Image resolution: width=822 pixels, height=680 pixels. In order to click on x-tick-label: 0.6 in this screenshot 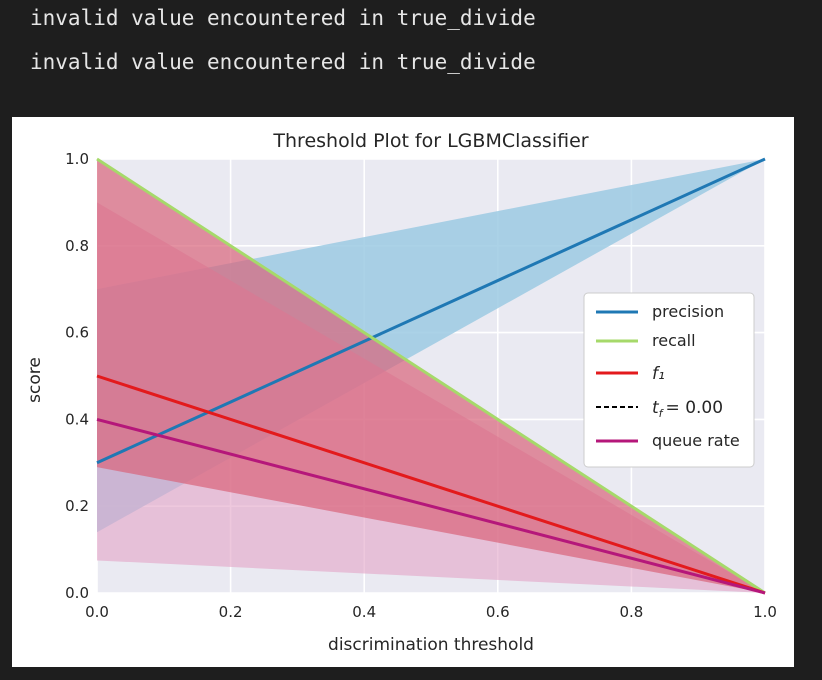, I will do `click(498, 612)`.